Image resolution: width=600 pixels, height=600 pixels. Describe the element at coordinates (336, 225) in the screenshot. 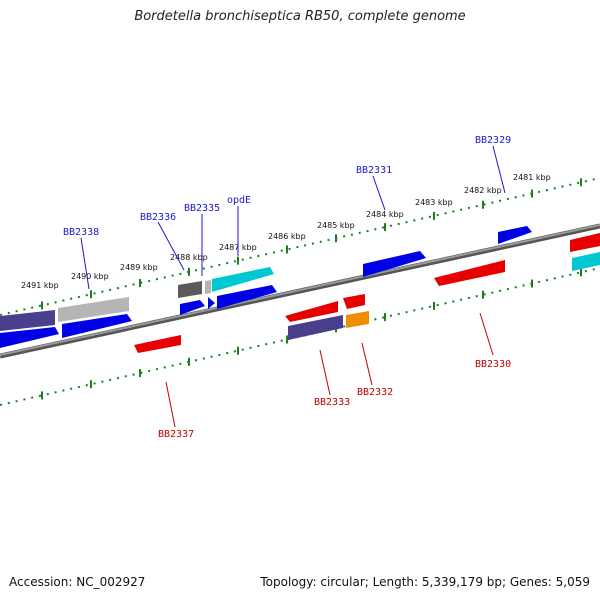

I see `tick-label-2485: 2485 kbp` at that location.